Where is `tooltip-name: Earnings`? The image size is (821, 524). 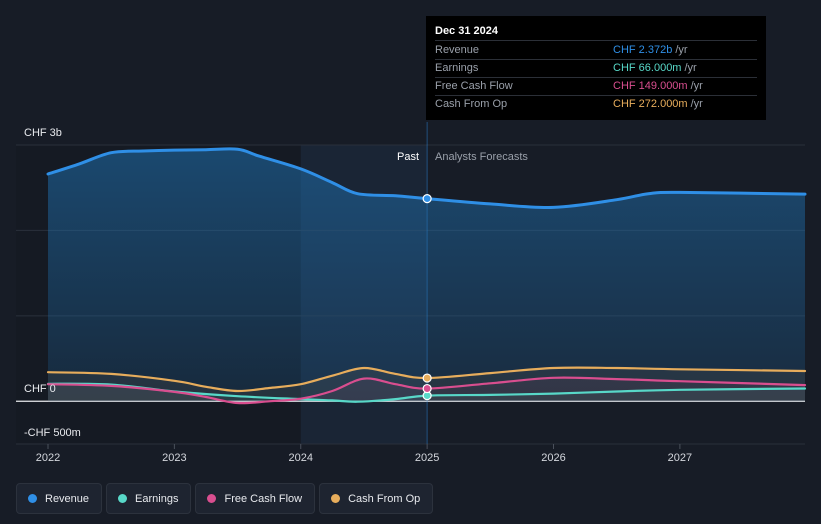
tooltip-name: Earnings is located at coordinates (457, 68).